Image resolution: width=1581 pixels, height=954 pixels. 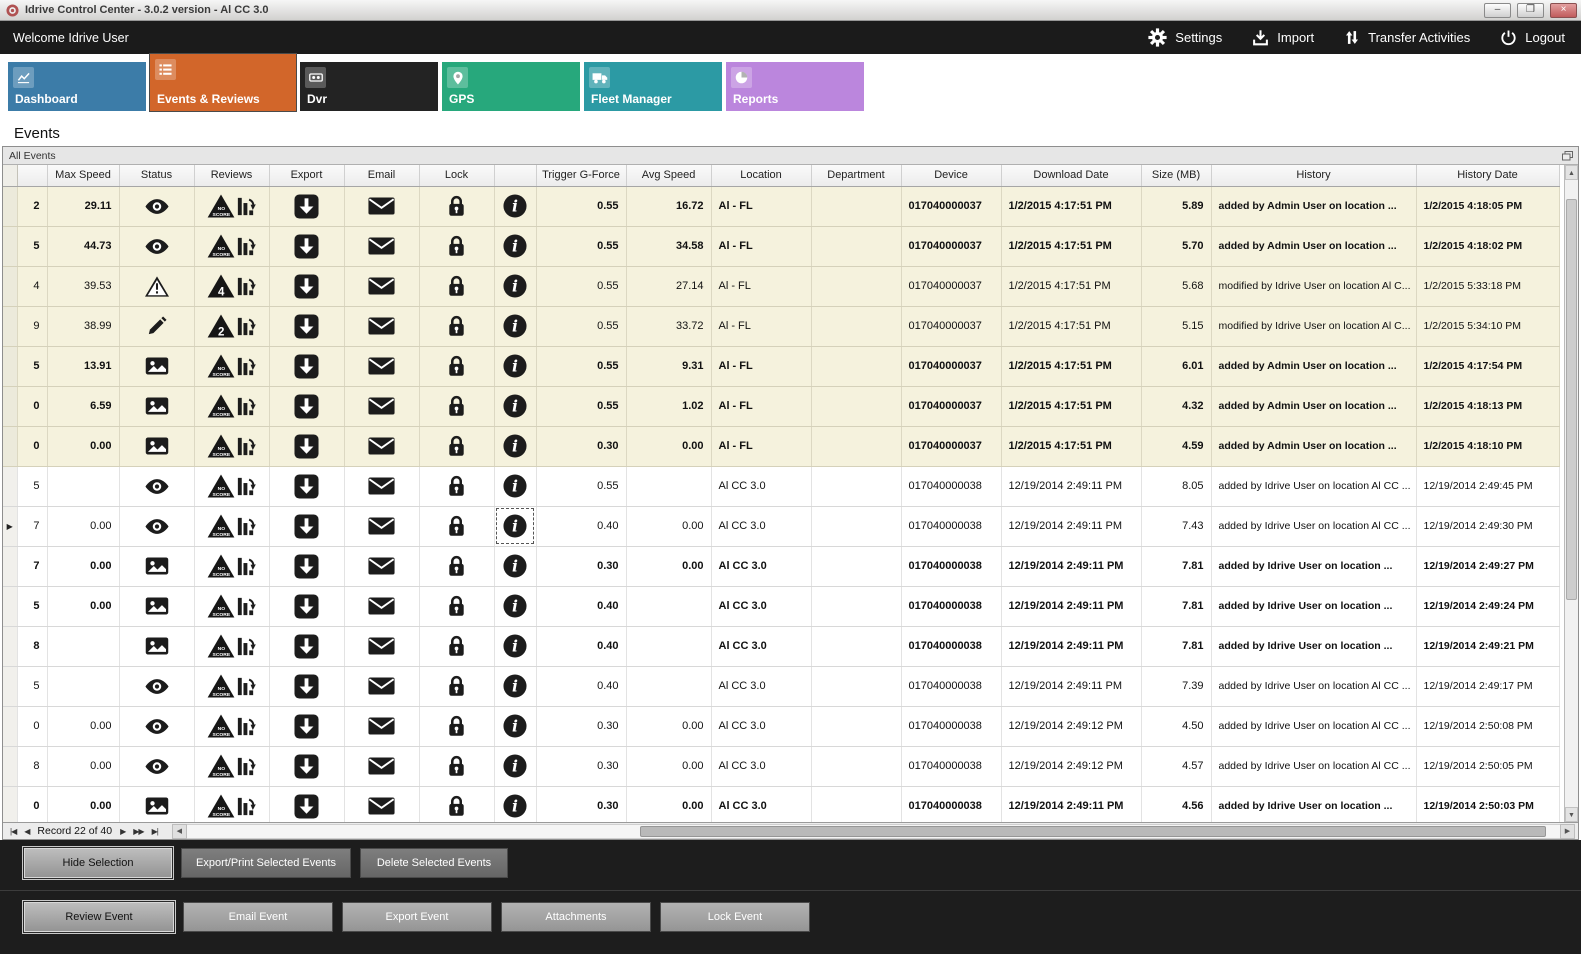 I want to click on reviews-cell: 2, so click(x=232, y=326).